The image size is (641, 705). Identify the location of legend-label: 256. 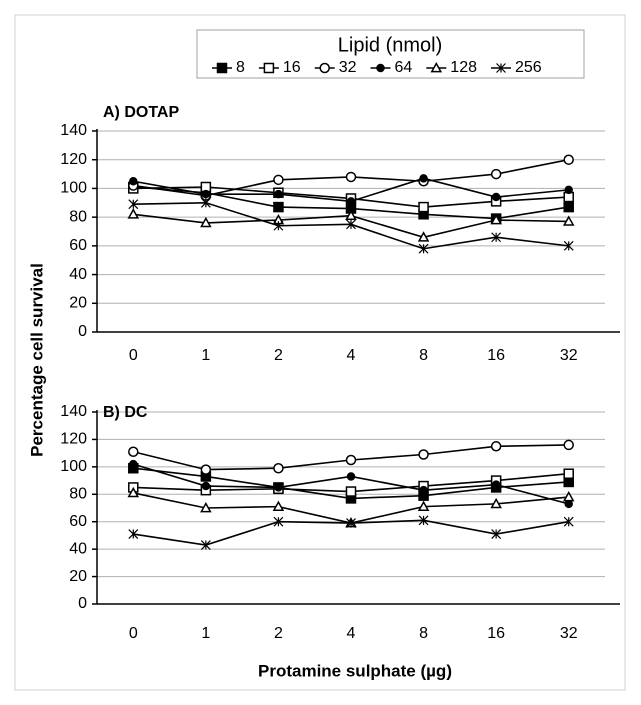
(528, 67).